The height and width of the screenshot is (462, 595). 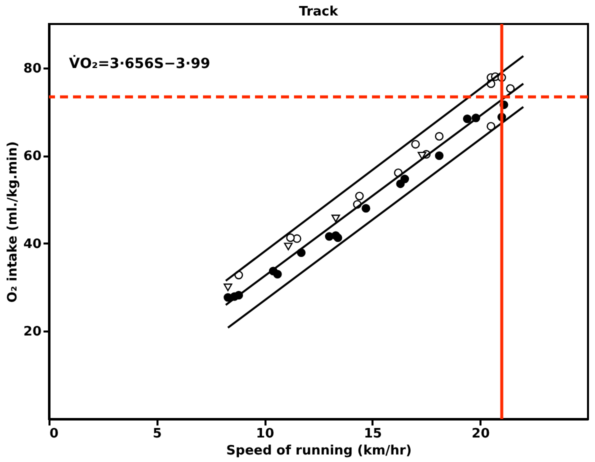 I want to click on annotation: V̇O₂=3·656S−3·99, so click(x=139, y=63).